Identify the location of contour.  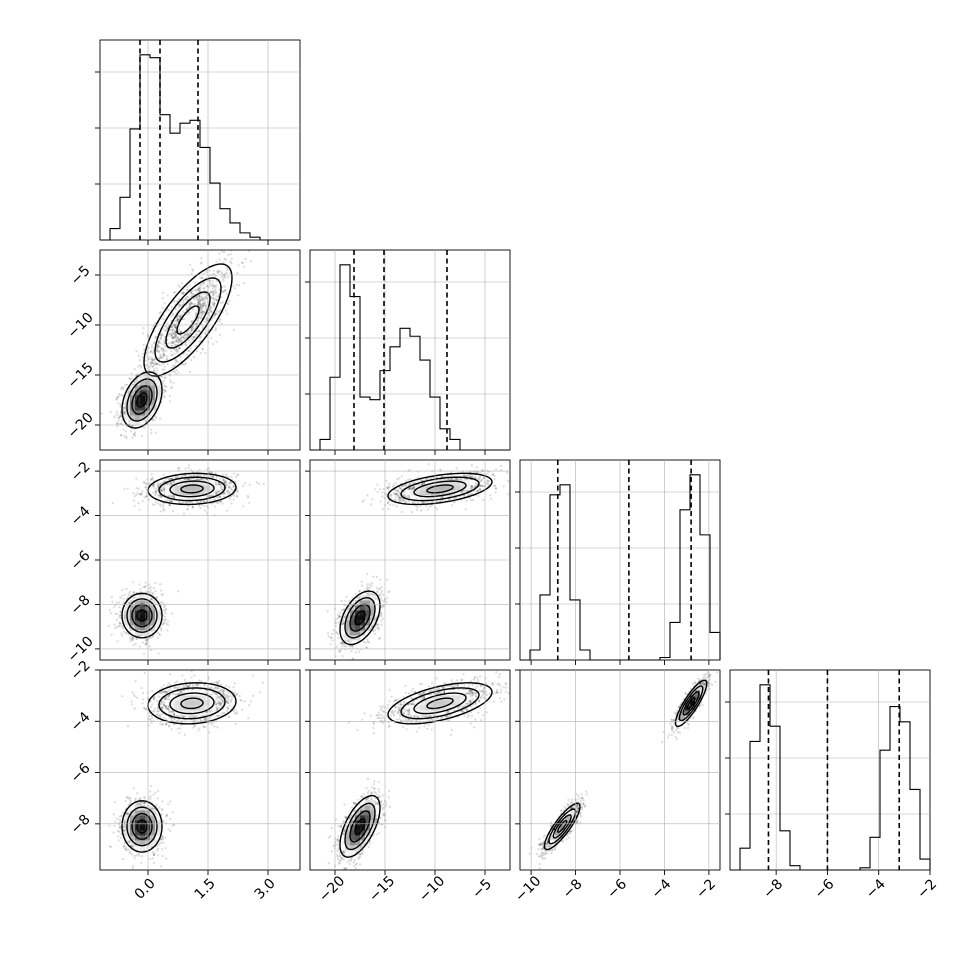
(142, 615).